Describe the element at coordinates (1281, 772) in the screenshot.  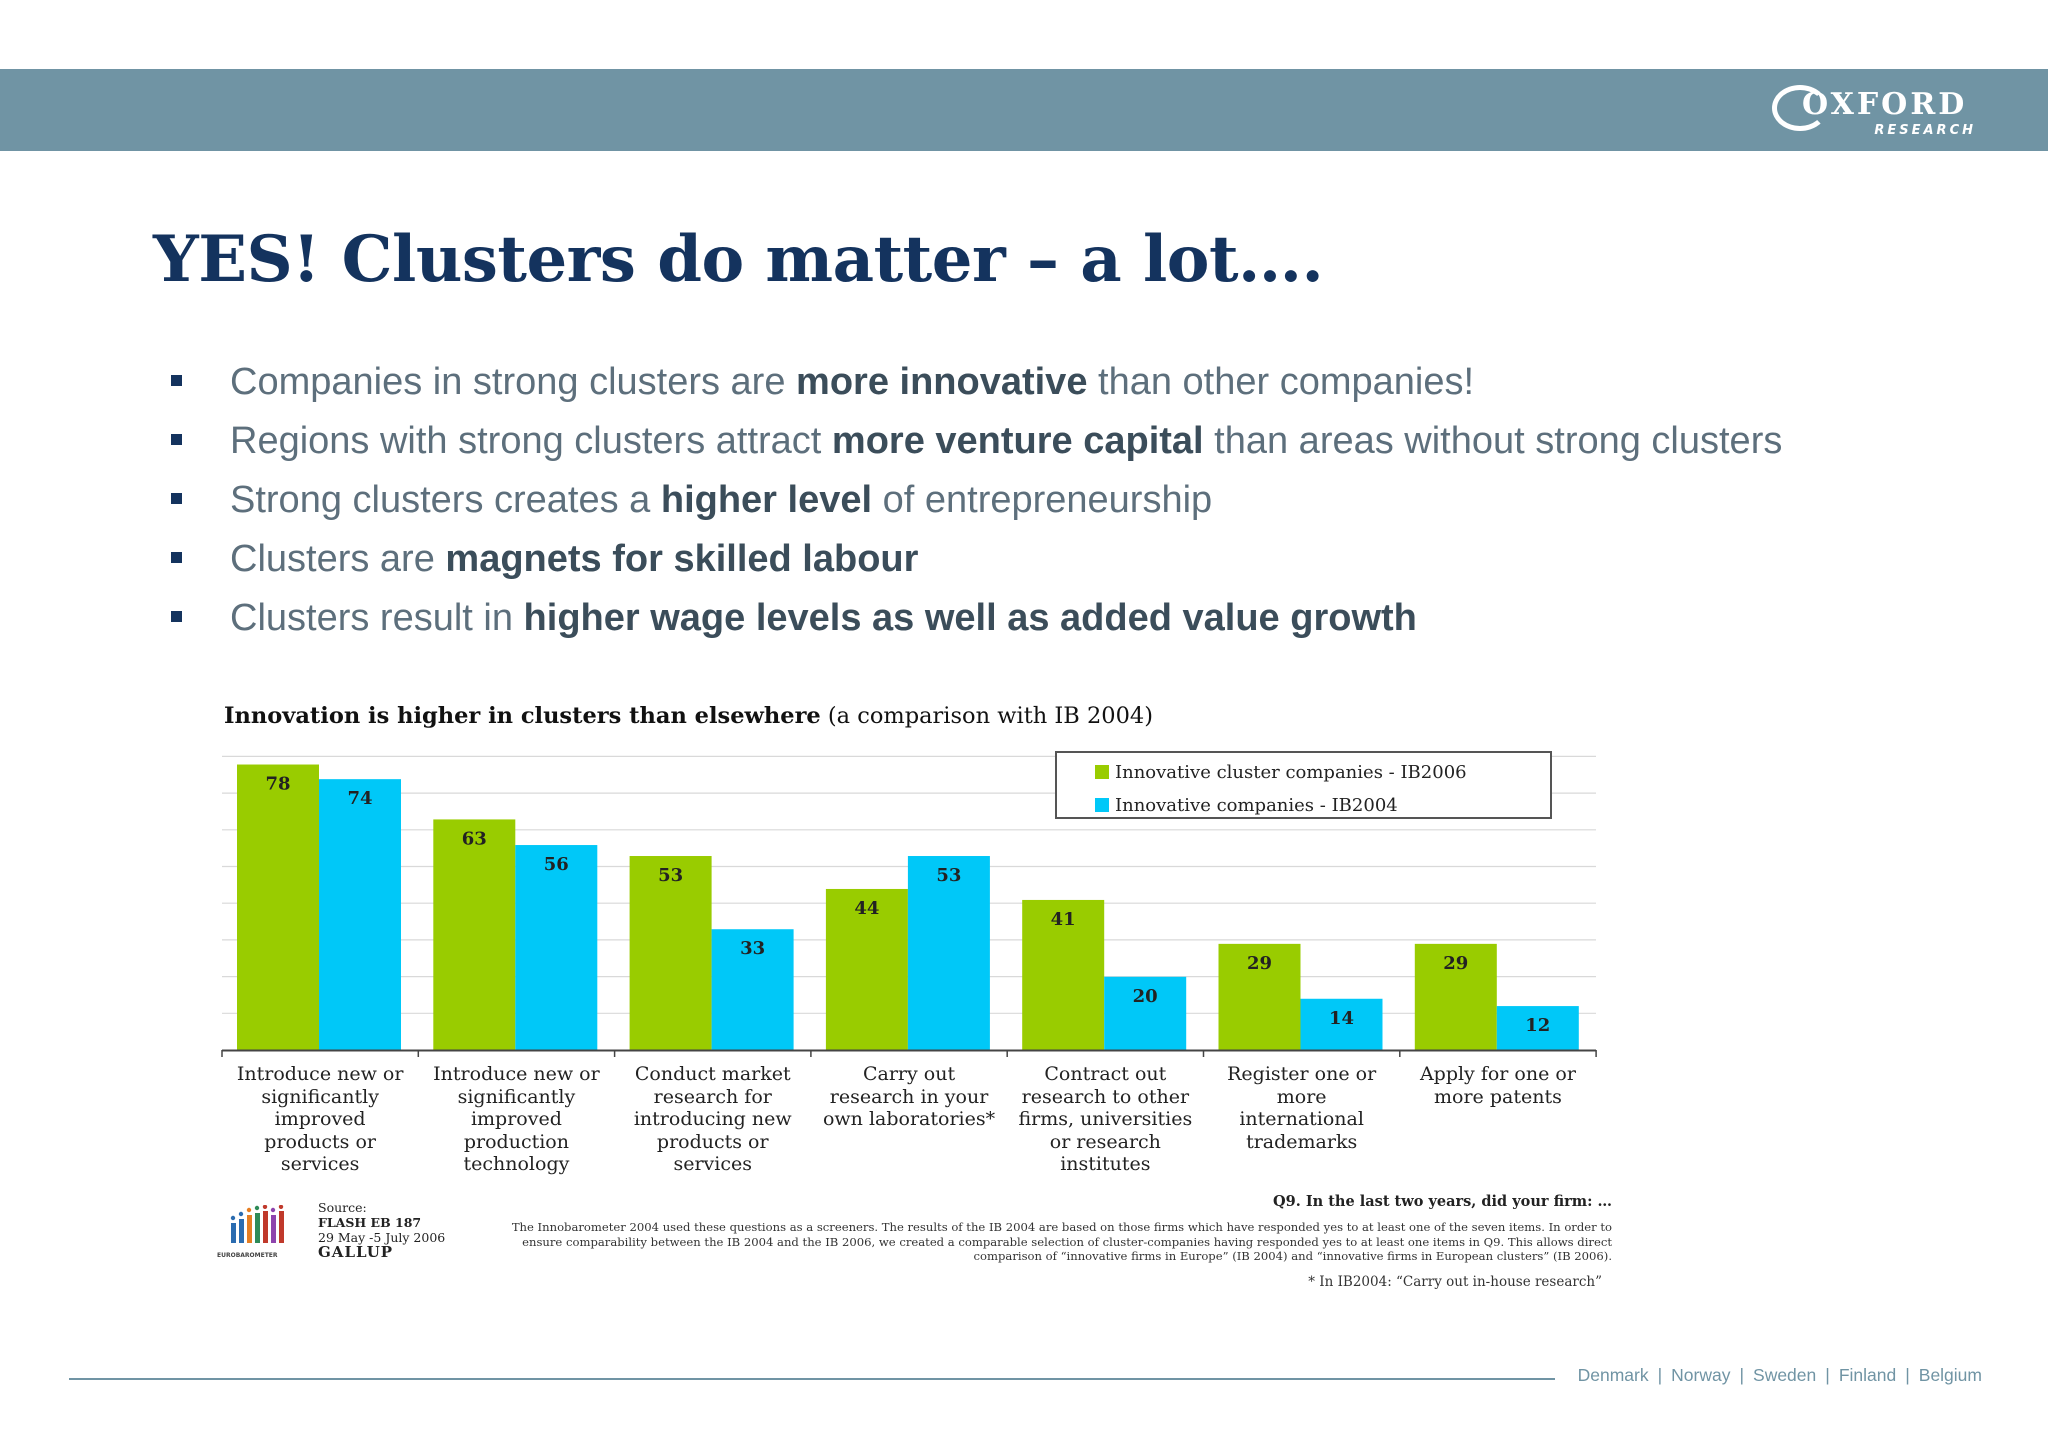
I see `legend-item: Innovative cluster companies - IB2006` at that location.